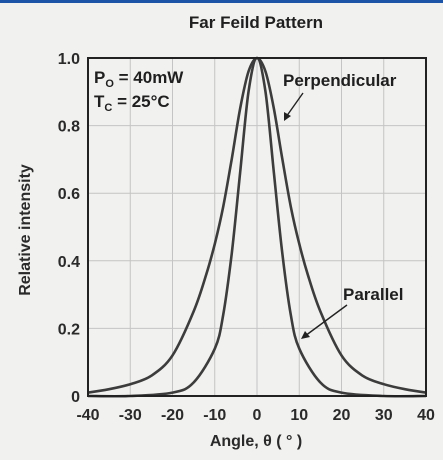 The image size is (443, 460). I want to click on power-condition: PO = 40mW, so click(139, 79).